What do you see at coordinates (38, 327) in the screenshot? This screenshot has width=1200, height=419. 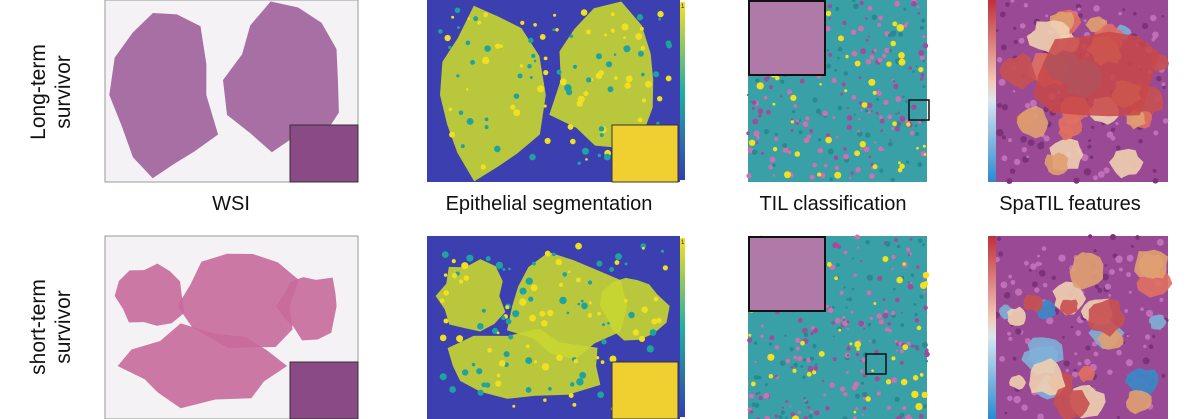 I see `row-label: short-term` at bounding box center [38, 327].